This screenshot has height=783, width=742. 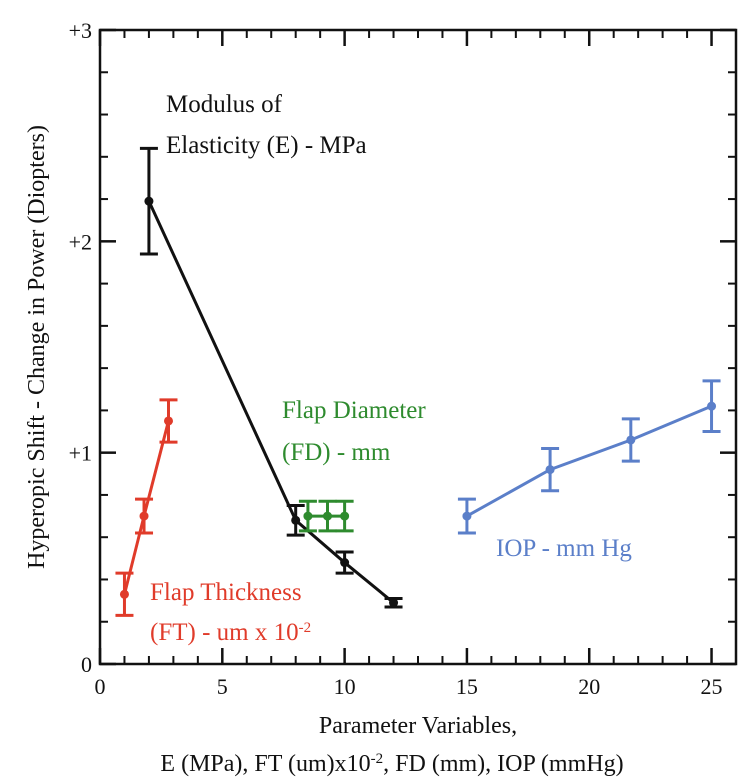 What do you see at coordinates (336, 452) in the screenshot?
I see `label-flap-diameter-line2: (FD) - mm` at bounding box center [336, 452].